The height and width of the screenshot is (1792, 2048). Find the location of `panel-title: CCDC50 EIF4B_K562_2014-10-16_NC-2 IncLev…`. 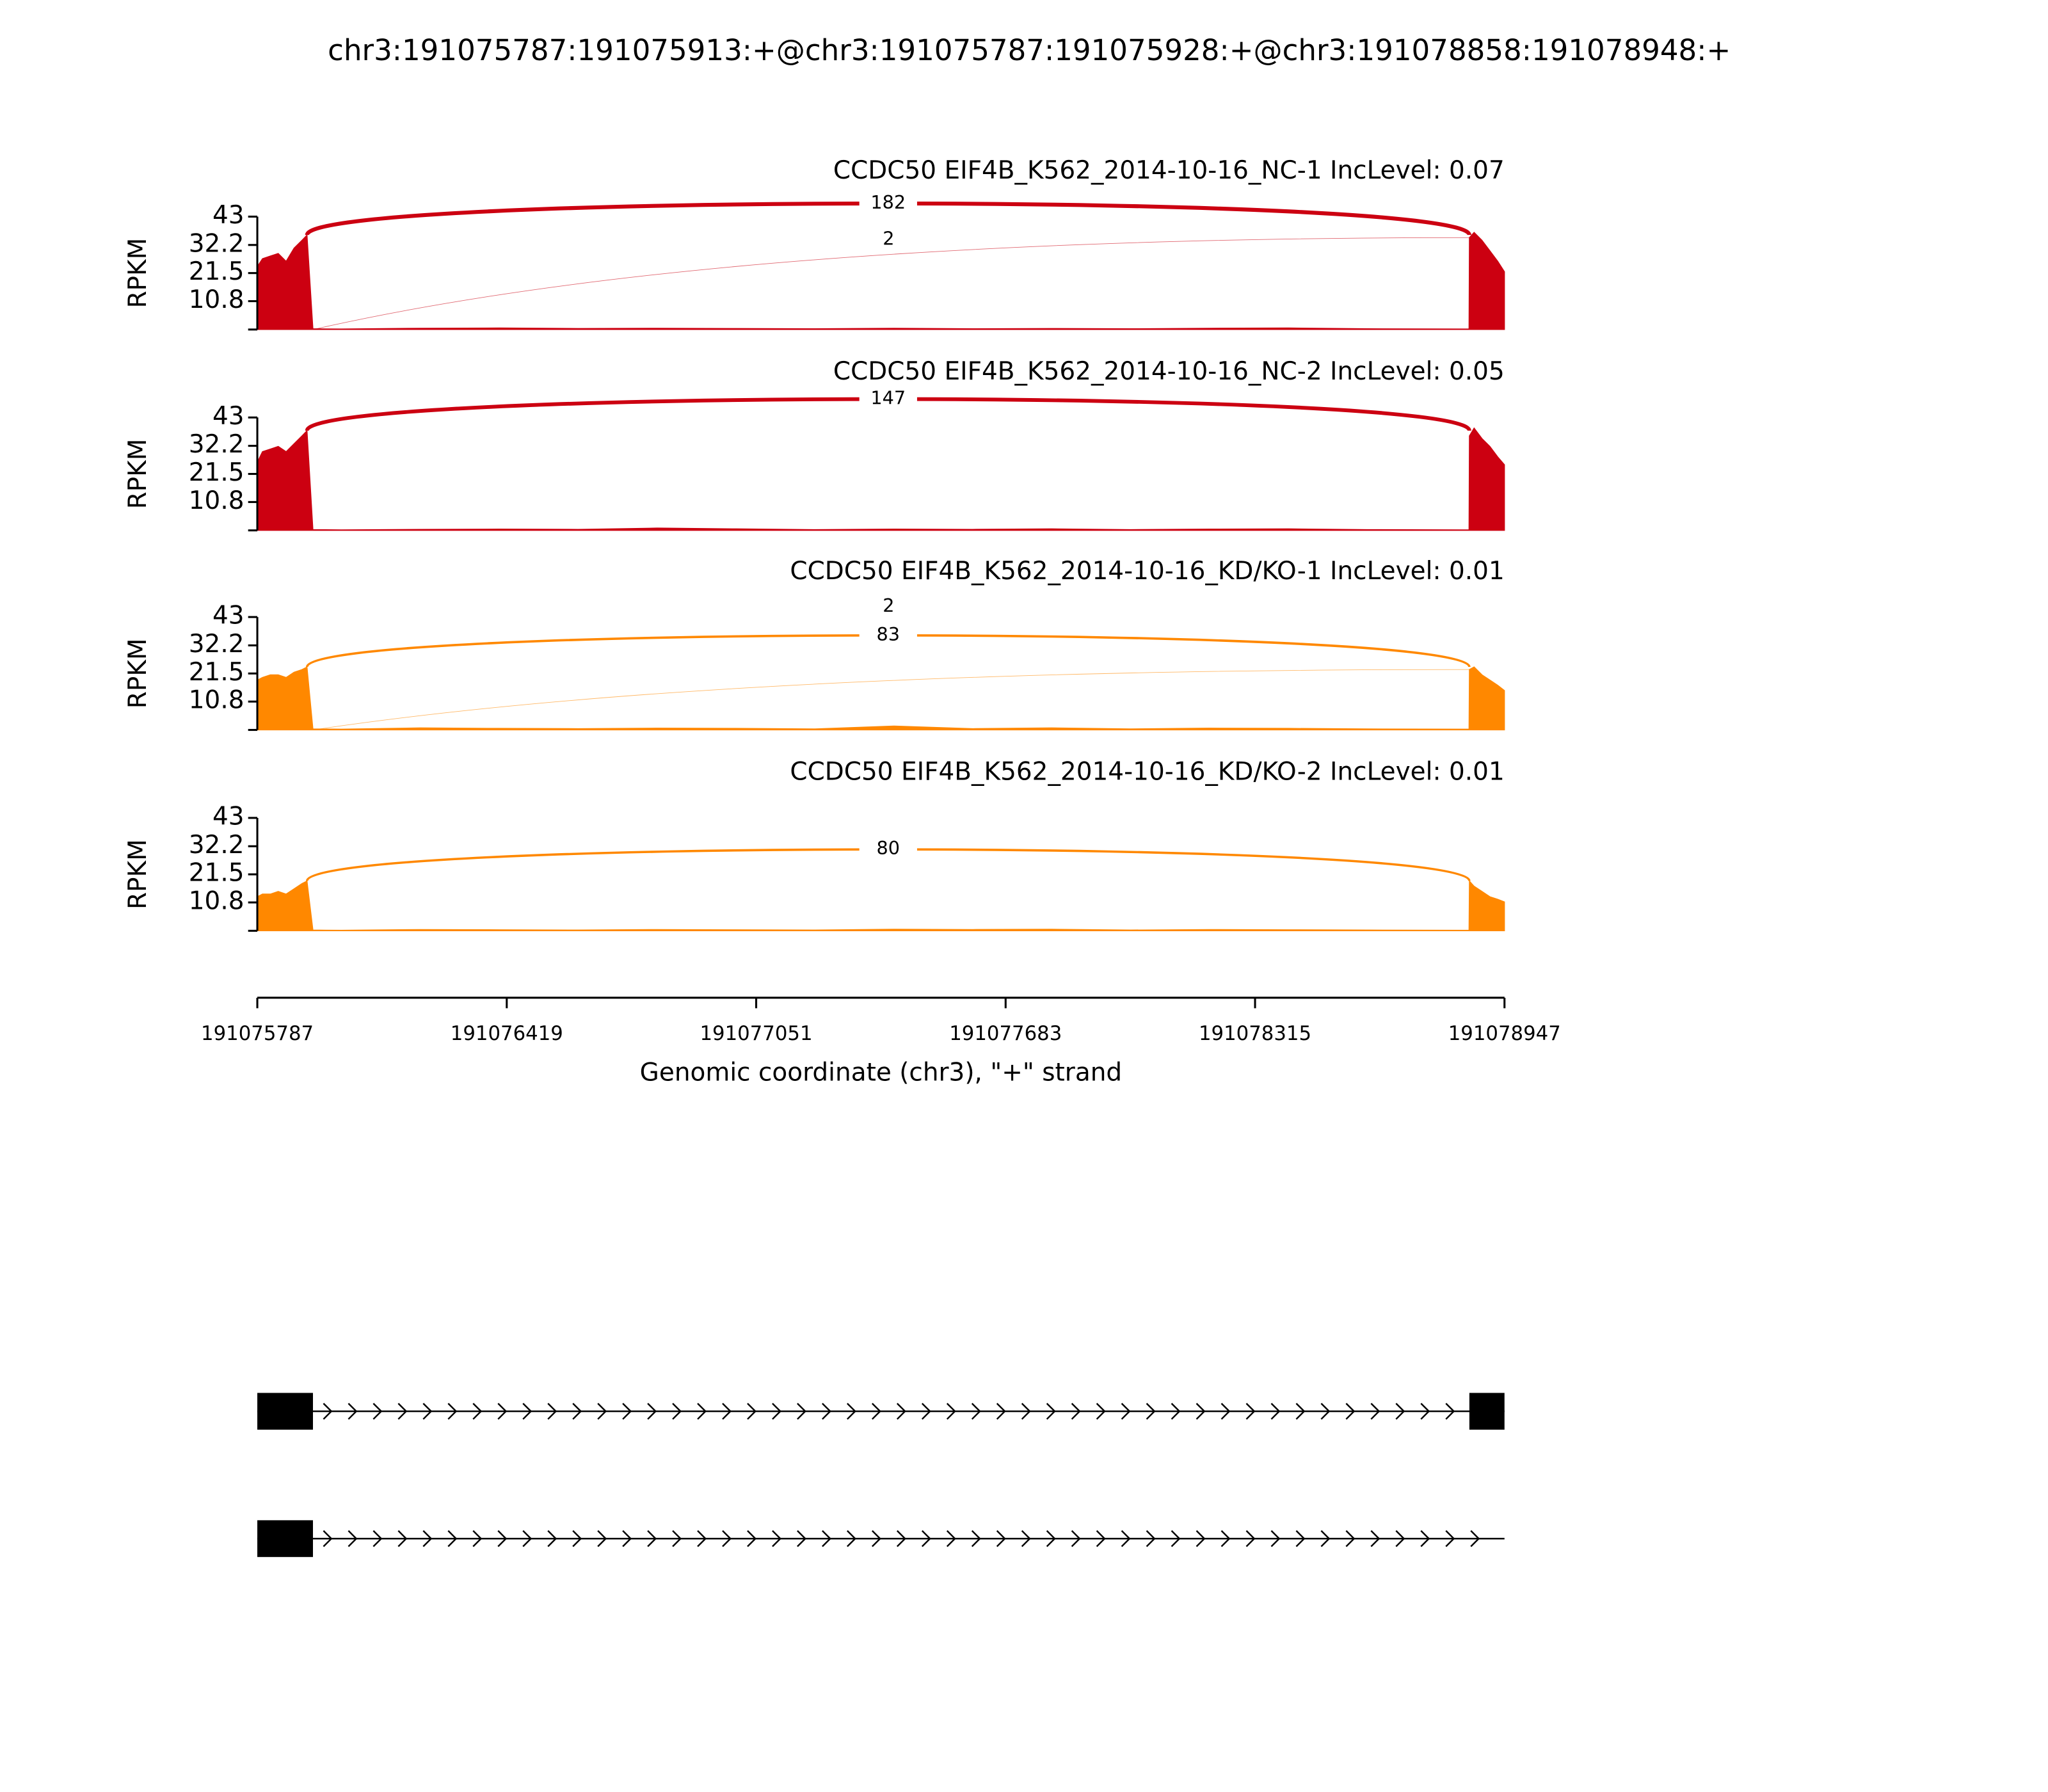

panel-title: CCDC50 EIF4B_K562_2014-10-16_NC-2 IncLev… is located at coordinates (1169, 371).